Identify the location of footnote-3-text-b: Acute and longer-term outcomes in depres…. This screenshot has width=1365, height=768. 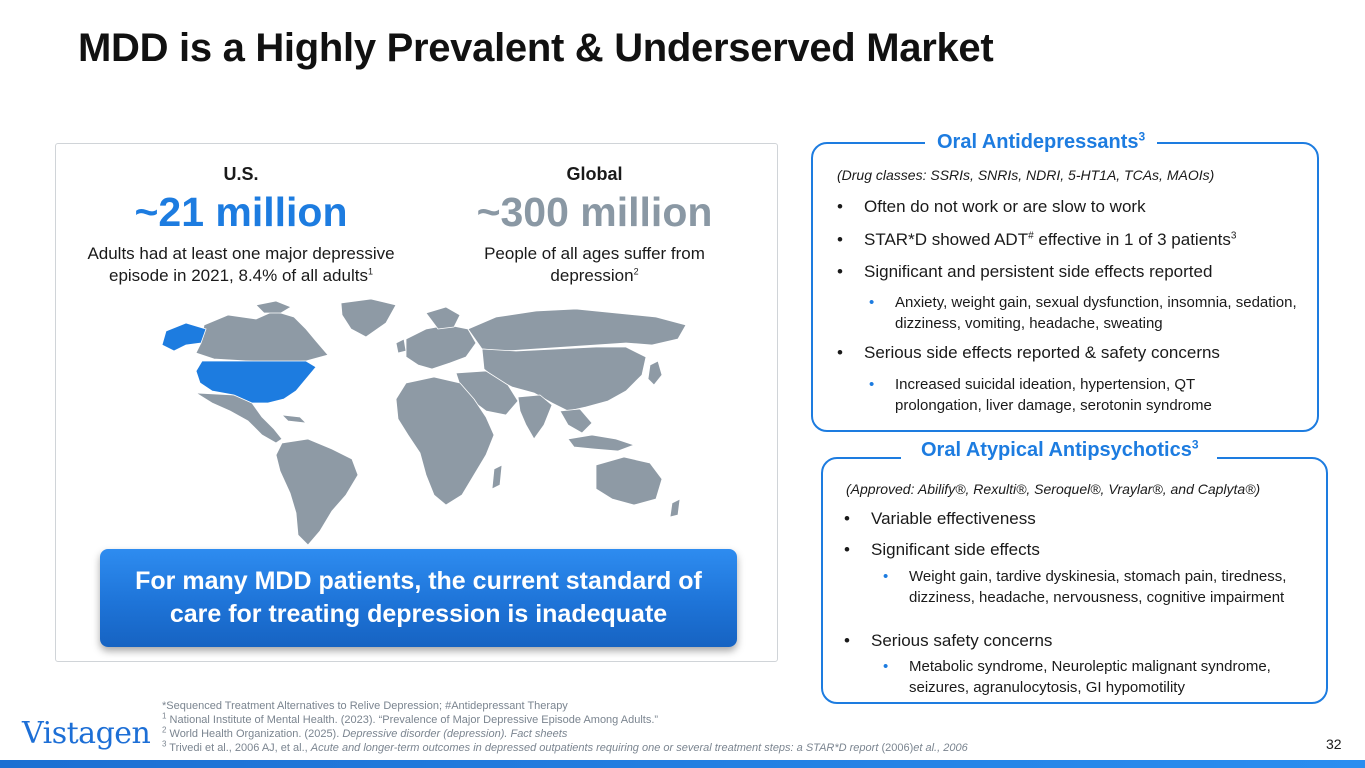
(594, 748).